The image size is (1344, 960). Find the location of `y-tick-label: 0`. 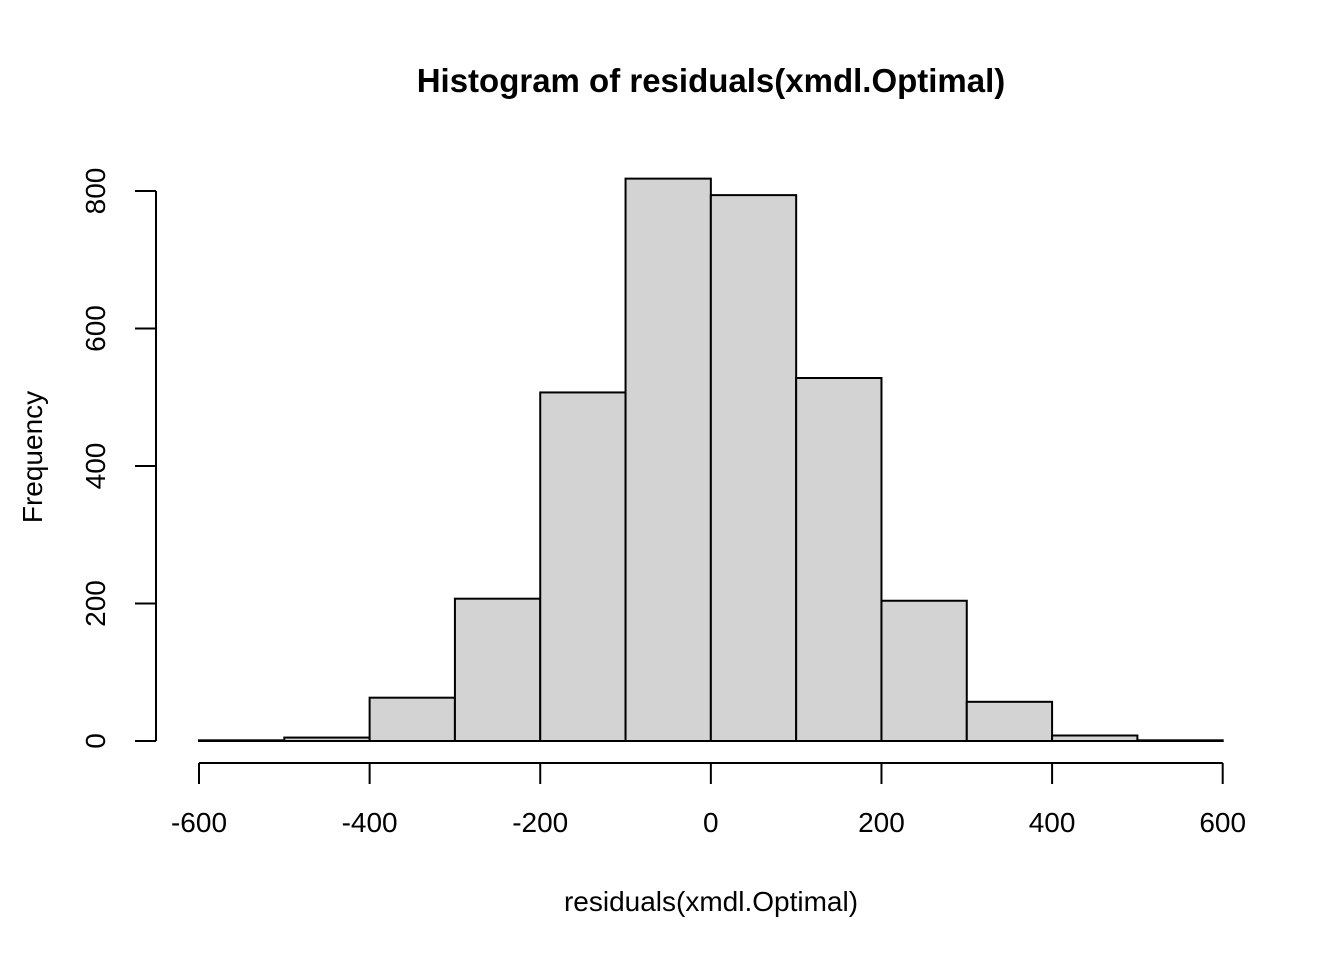

y-tick-label: 0 is located at coordinates (95, 741).